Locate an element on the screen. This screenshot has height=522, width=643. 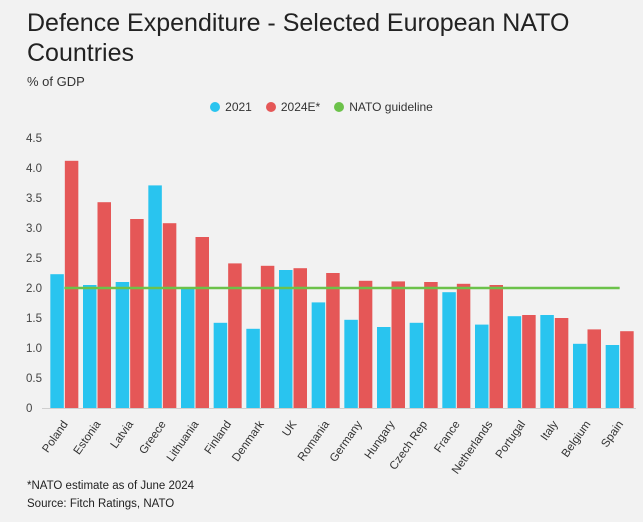
bar-2021-belgium is located at coordinates (580, 375).